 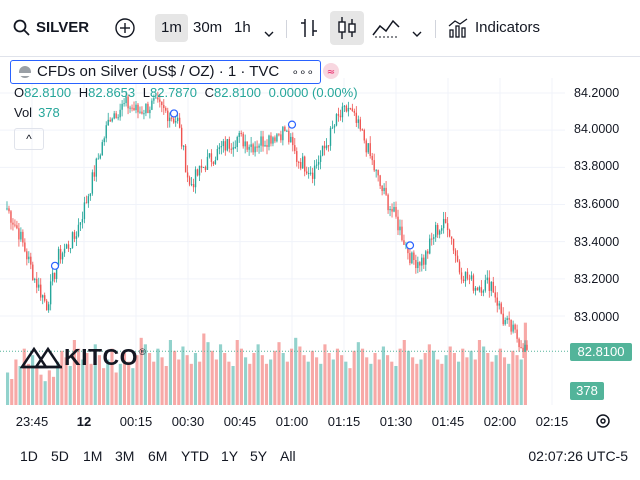 I want to click on x-tick-label: 01:30, so click(x=396, y=421).